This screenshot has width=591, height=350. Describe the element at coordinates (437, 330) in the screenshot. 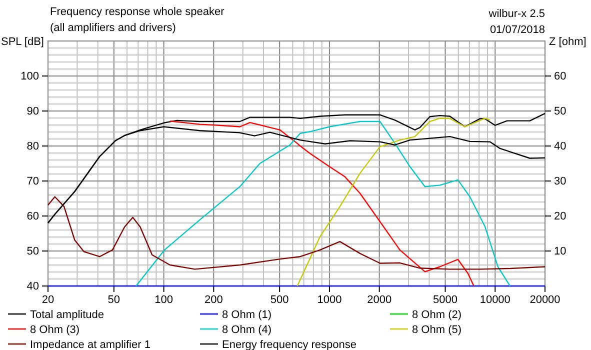

I see `legend-label: 8 Ohm (5)` at that location.